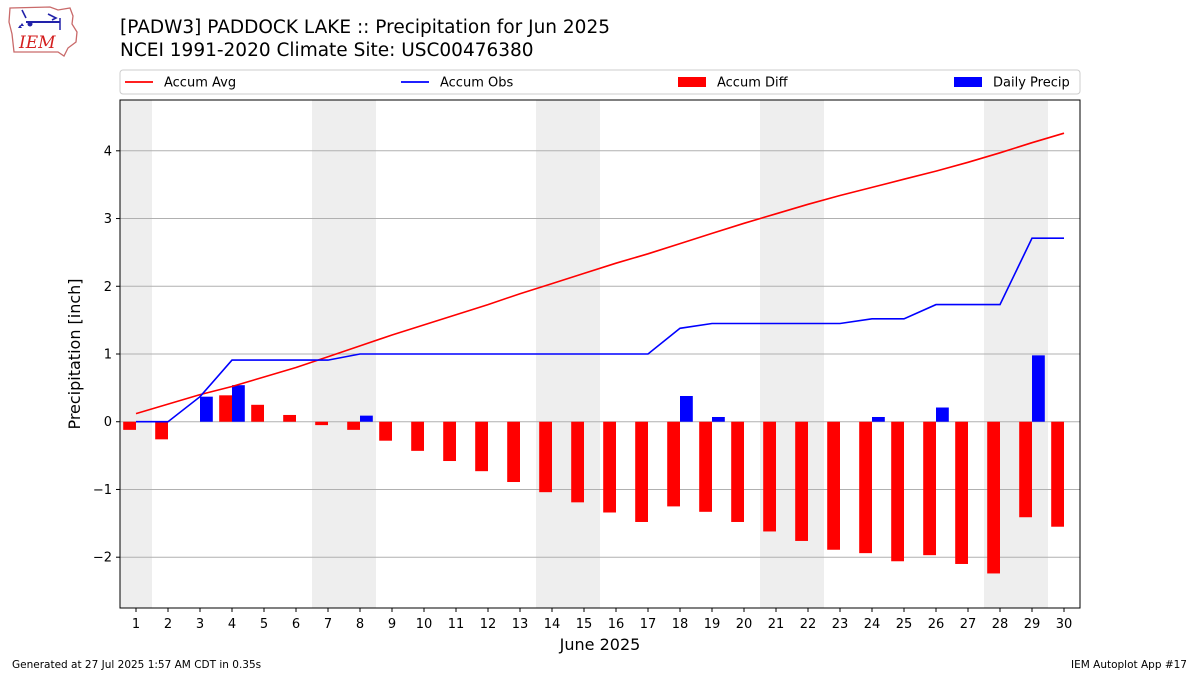 The height and width of the screenshot is (675, 1200). What do you see at coordinates (328, 624) in the screenshot?
I see `x-tick-label: 7` at bounding box center [328, 624].